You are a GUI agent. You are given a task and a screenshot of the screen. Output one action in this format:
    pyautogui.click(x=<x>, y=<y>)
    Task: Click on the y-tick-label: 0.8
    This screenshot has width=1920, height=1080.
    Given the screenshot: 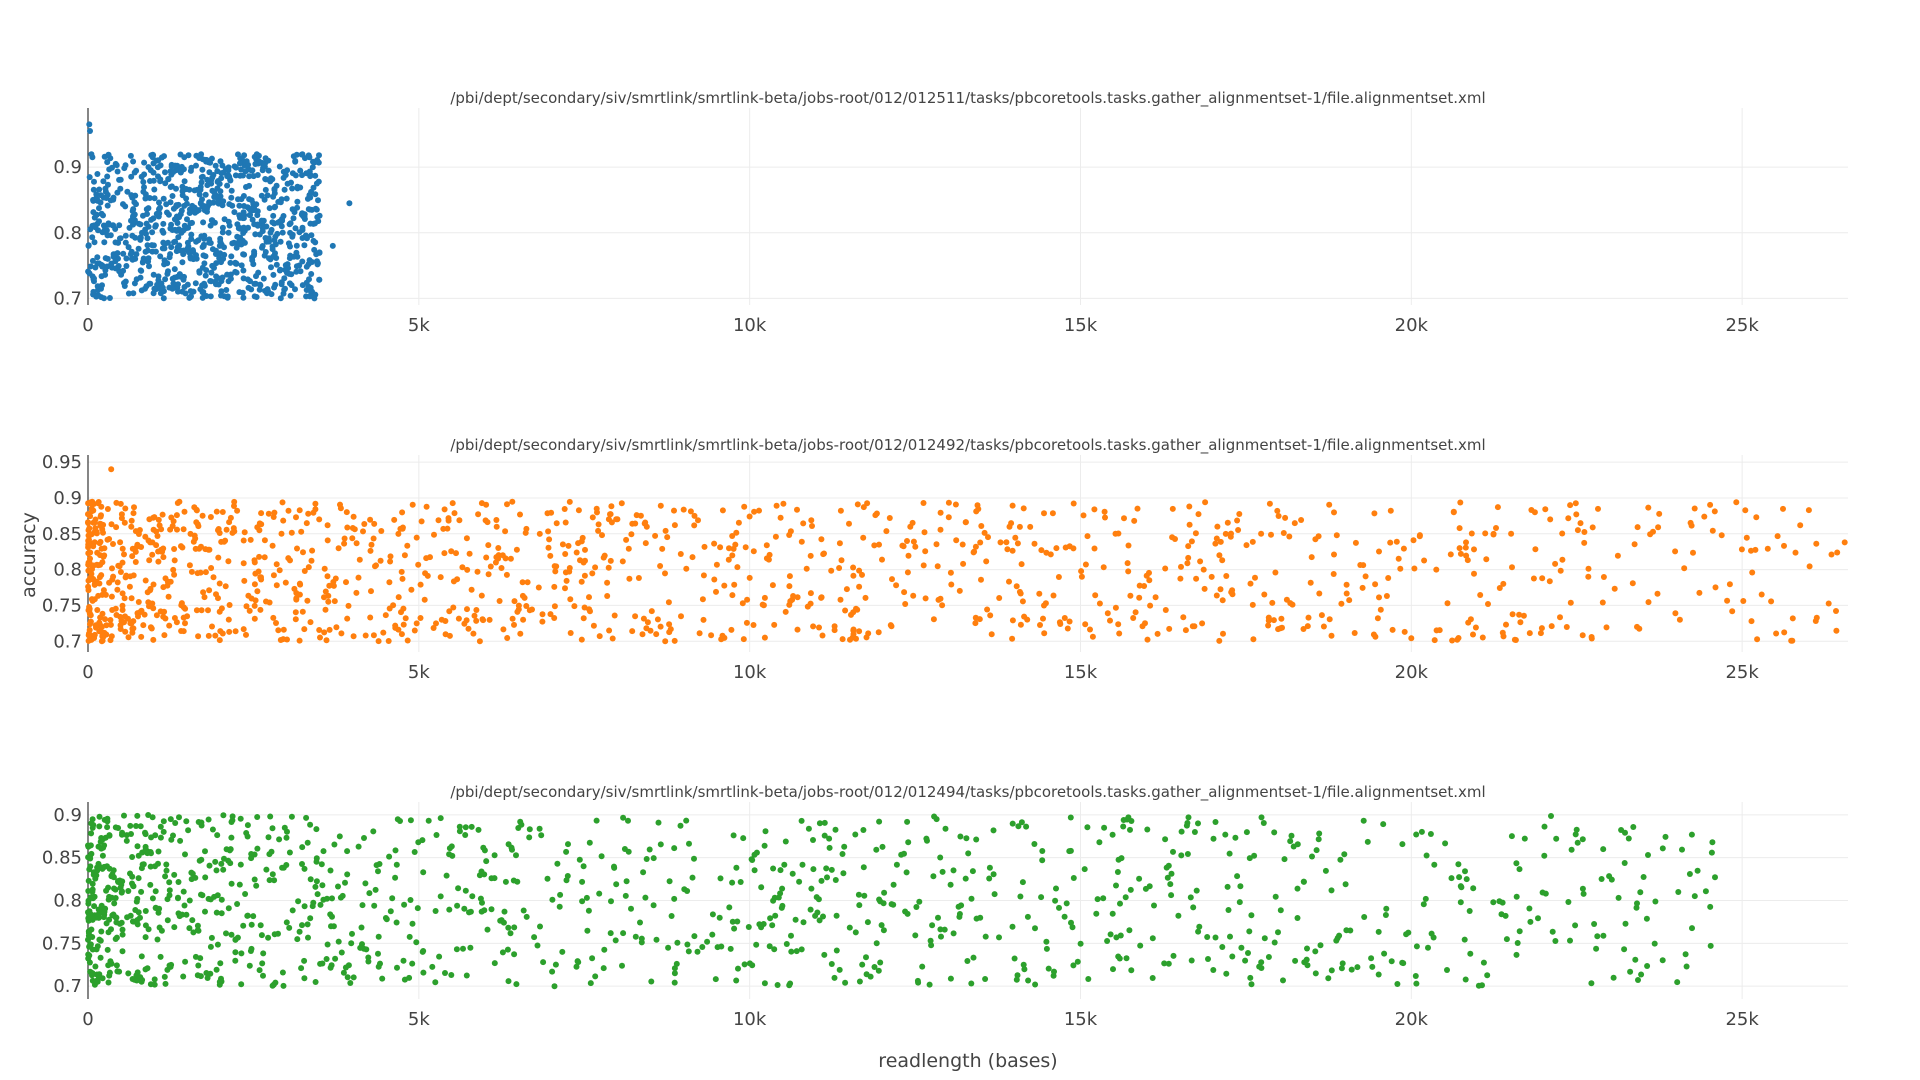 What is the action you would take?
    pyautogui.click(x=67, y=901)
    